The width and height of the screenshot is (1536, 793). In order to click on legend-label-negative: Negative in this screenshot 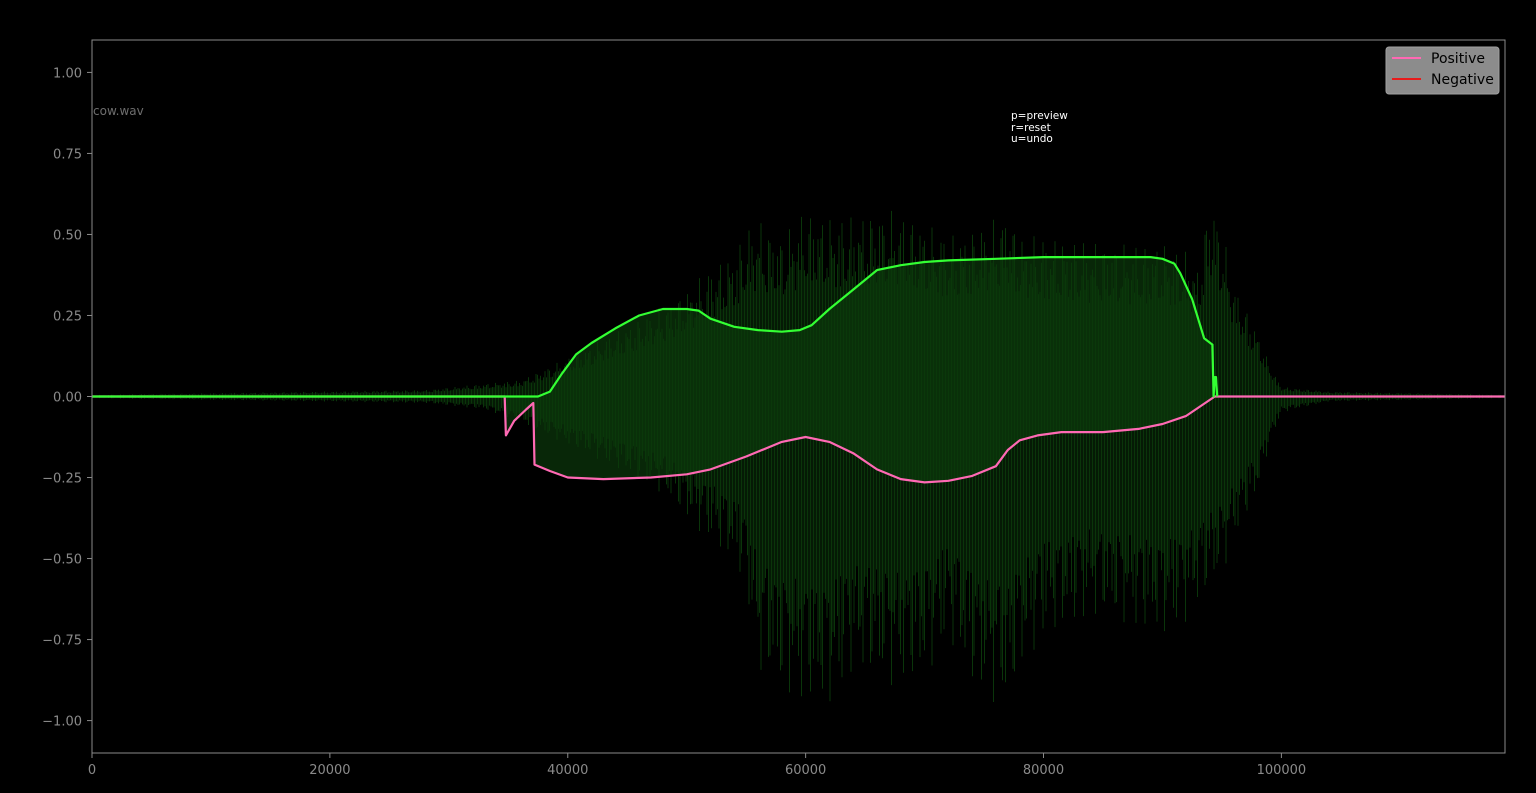, I will do `click(1462, 80)`.